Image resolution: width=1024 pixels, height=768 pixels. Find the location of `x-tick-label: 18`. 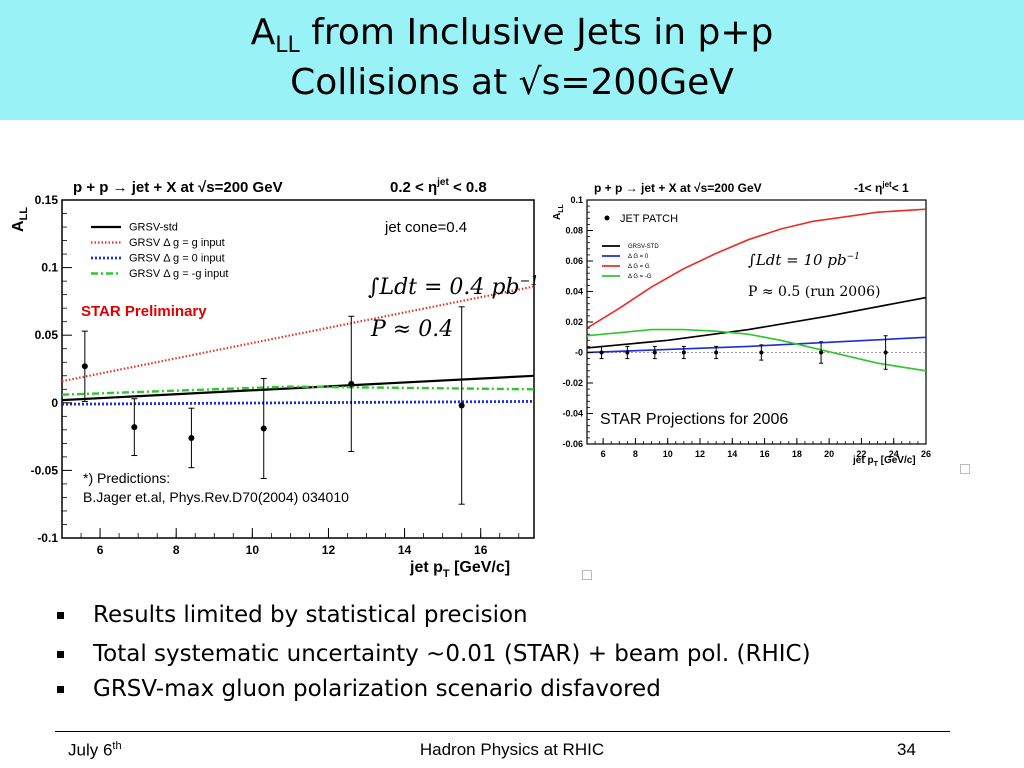

x-tick-label: 18 is located at coordinates (797, 454).